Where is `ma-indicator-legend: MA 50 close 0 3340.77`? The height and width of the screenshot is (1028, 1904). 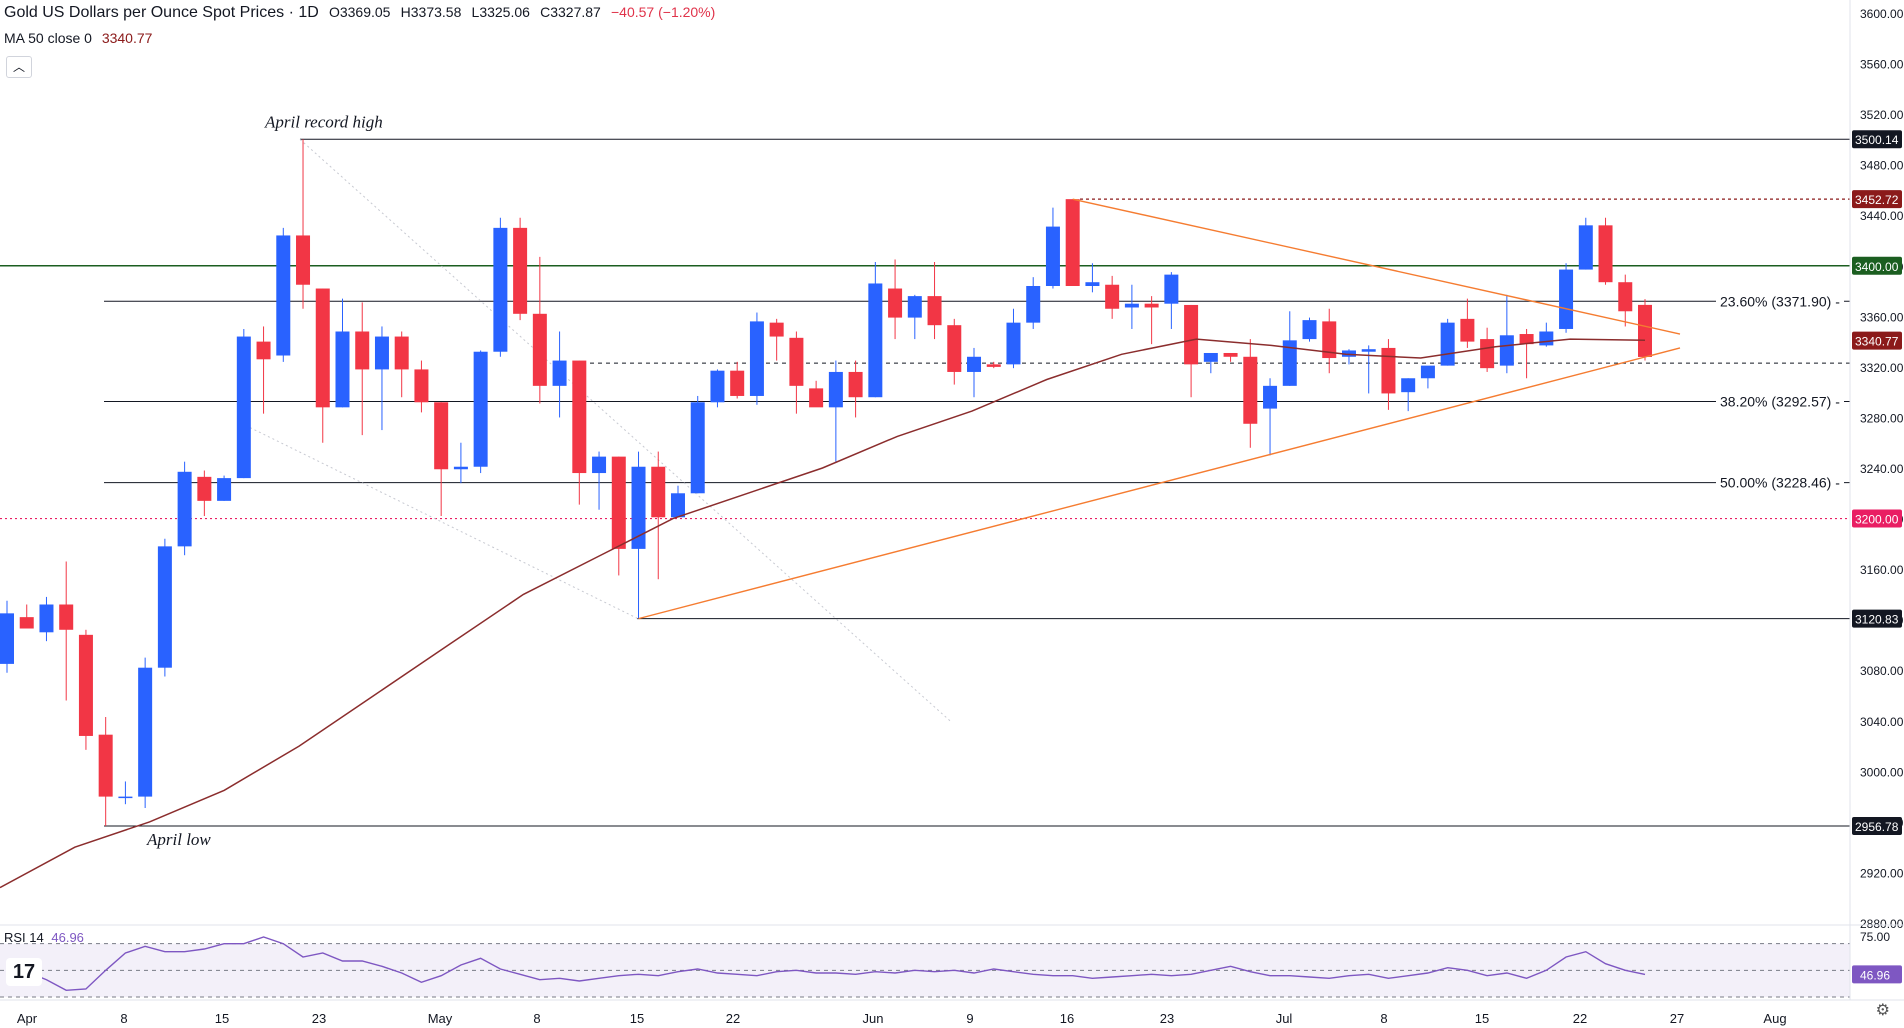
ma-indicator-legend: MA 50 close 0 3340.77 is located at coordinates (78, 38).